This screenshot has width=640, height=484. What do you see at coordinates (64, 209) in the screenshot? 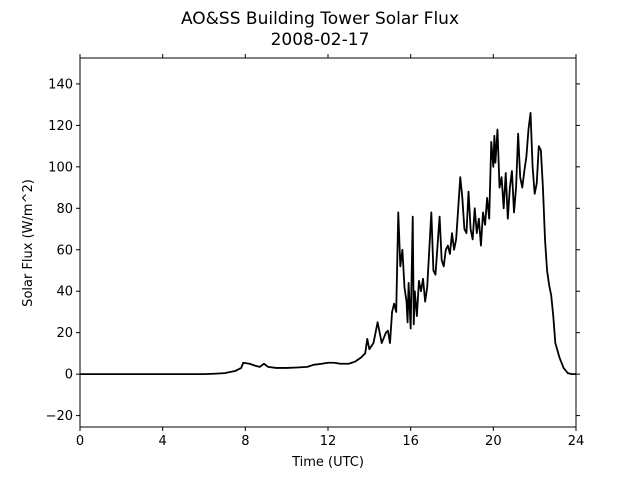
I see `y-tick-label: 80` at bounding box center [64, 209].